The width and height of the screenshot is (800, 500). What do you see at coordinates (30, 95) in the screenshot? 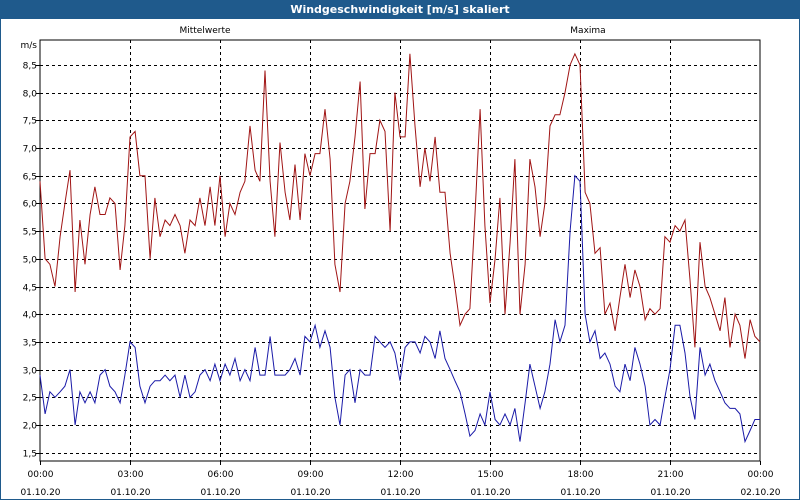
I see `y-tick-label: 8,0` at bounding box center [30, 95].